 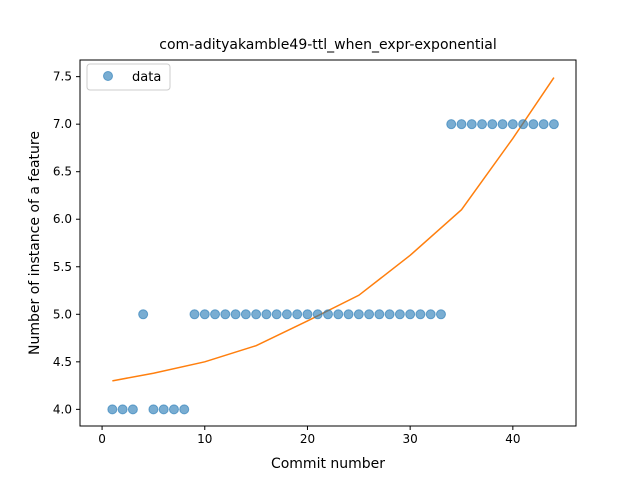 I want to click on y-axis-label: Number of instance of a feature, so click(x=35, y=243).